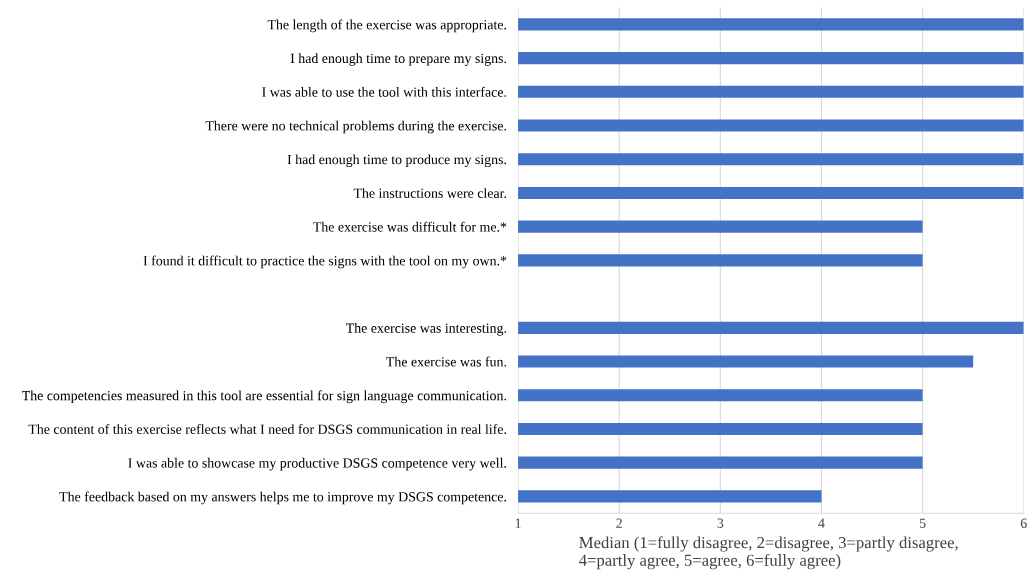 The width and height of the screenshot is (1032, 578). I want to click on x-axis-title: Median (1=fully disagree, 2=disagree, 3=partly disagree, 4=partly agree, 5=agree, 6=fully agree), so click(768, 553).